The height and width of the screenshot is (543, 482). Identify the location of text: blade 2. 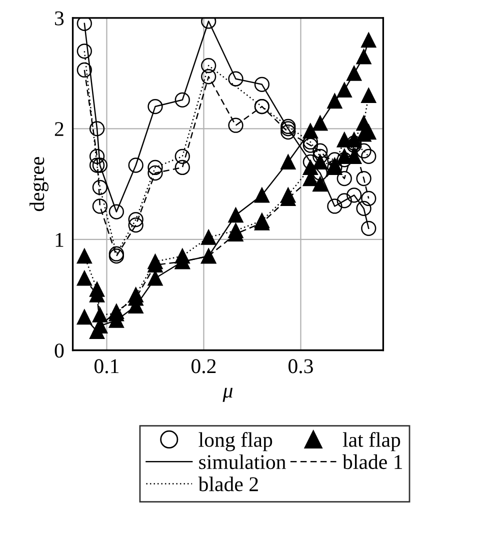
(228, 484).